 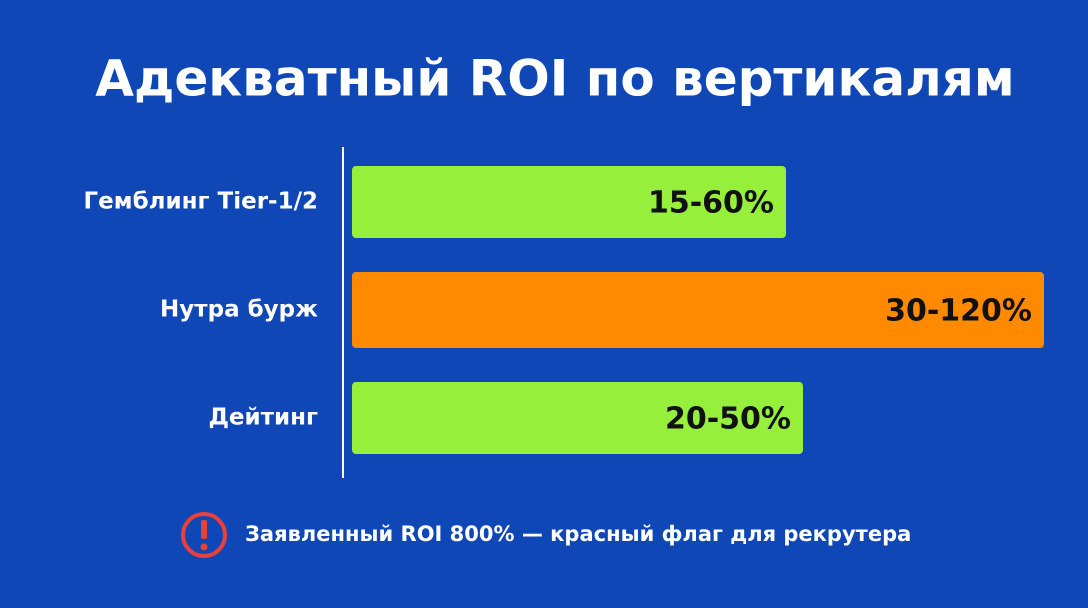 What do you see at coordinates (204, 529) in the screenshot?
I see `warning-icon-bar` at bounding box center [204, 529].